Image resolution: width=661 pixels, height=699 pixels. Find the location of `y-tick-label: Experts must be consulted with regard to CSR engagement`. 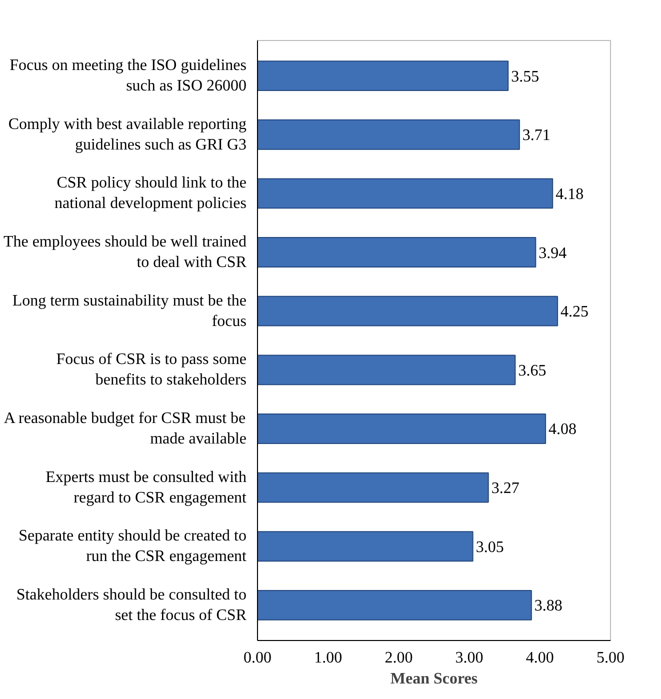

y-tick-label: Experts must be consulted with regard to CSR engagement is located at coordinates (147, 487).